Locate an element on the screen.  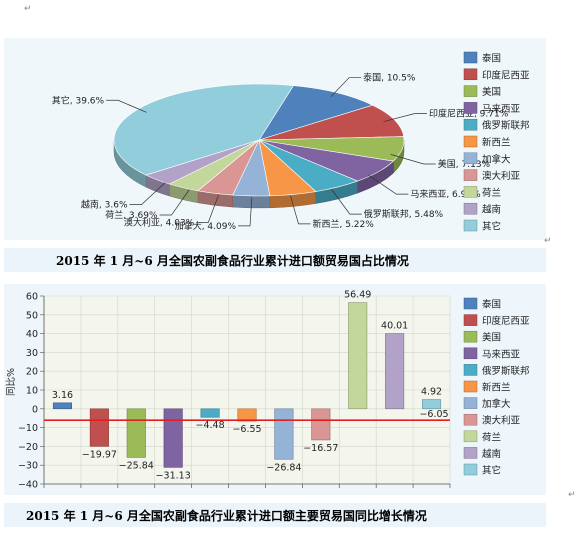
pie-legend-label-6: 加拿大 is located at coordinates (496, 159).